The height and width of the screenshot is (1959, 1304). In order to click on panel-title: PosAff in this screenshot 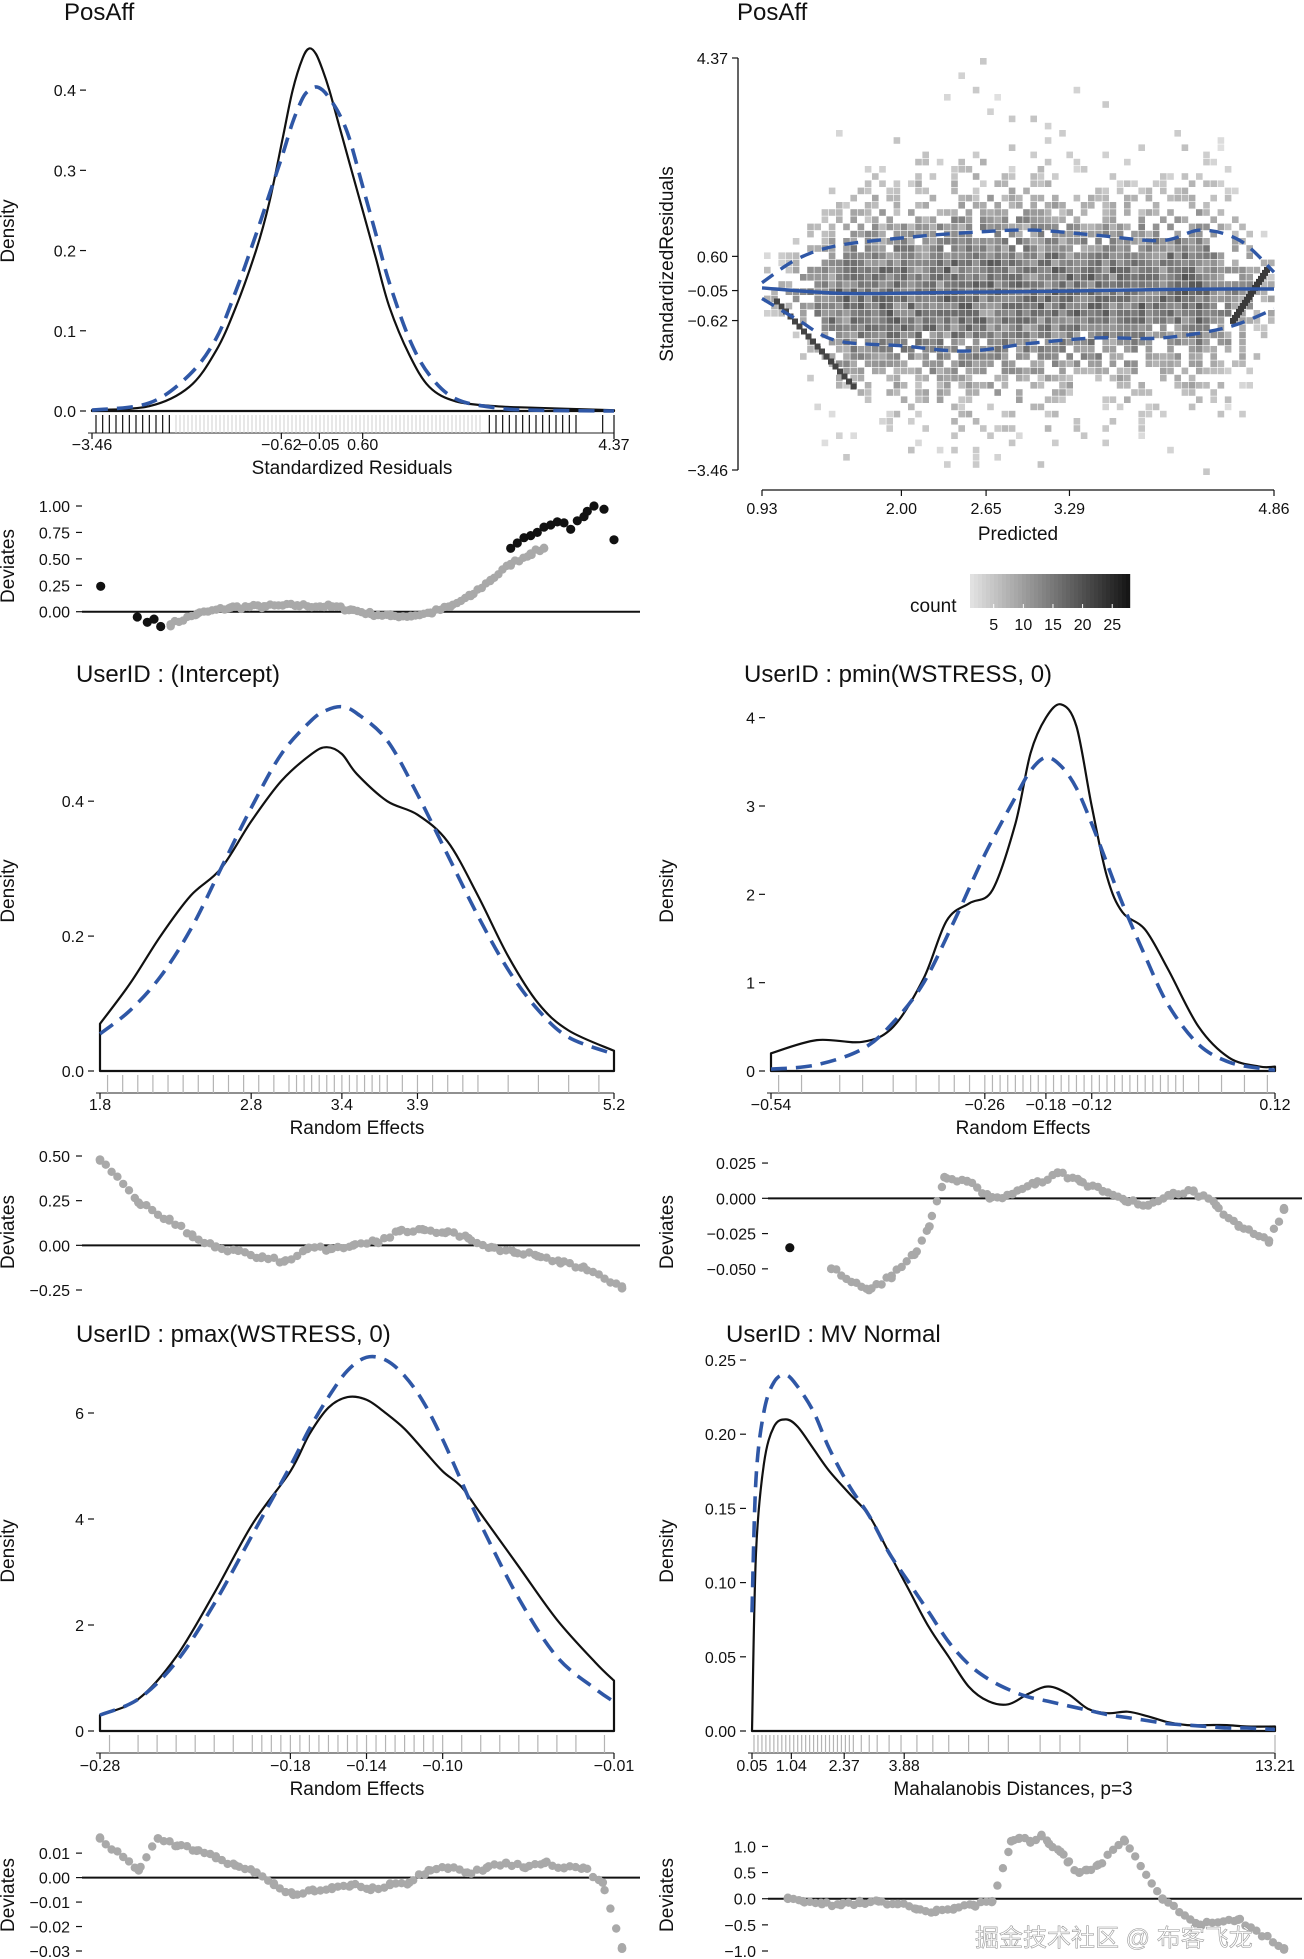, I will do `click(772, 13)`.